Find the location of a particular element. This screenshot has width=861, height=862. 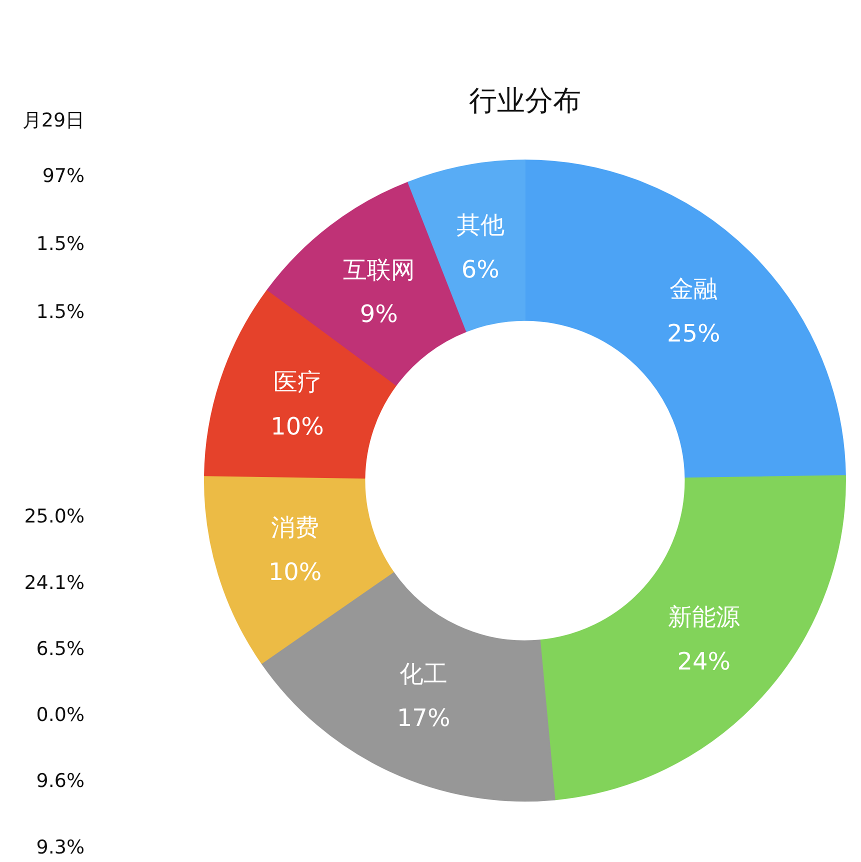

slice-label: 互联网 is located at coordinates (378, 270).